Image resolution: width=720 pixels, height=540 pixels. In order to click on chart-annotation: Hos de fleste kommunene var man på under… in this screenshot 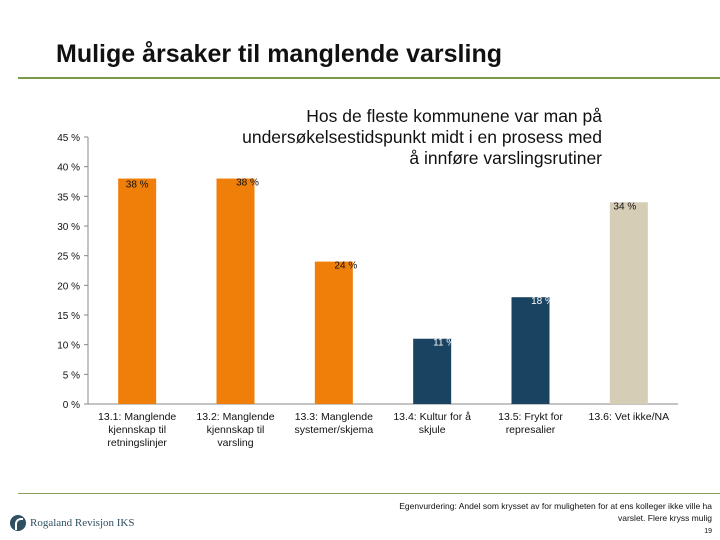, I will do `click(422, 137)`.